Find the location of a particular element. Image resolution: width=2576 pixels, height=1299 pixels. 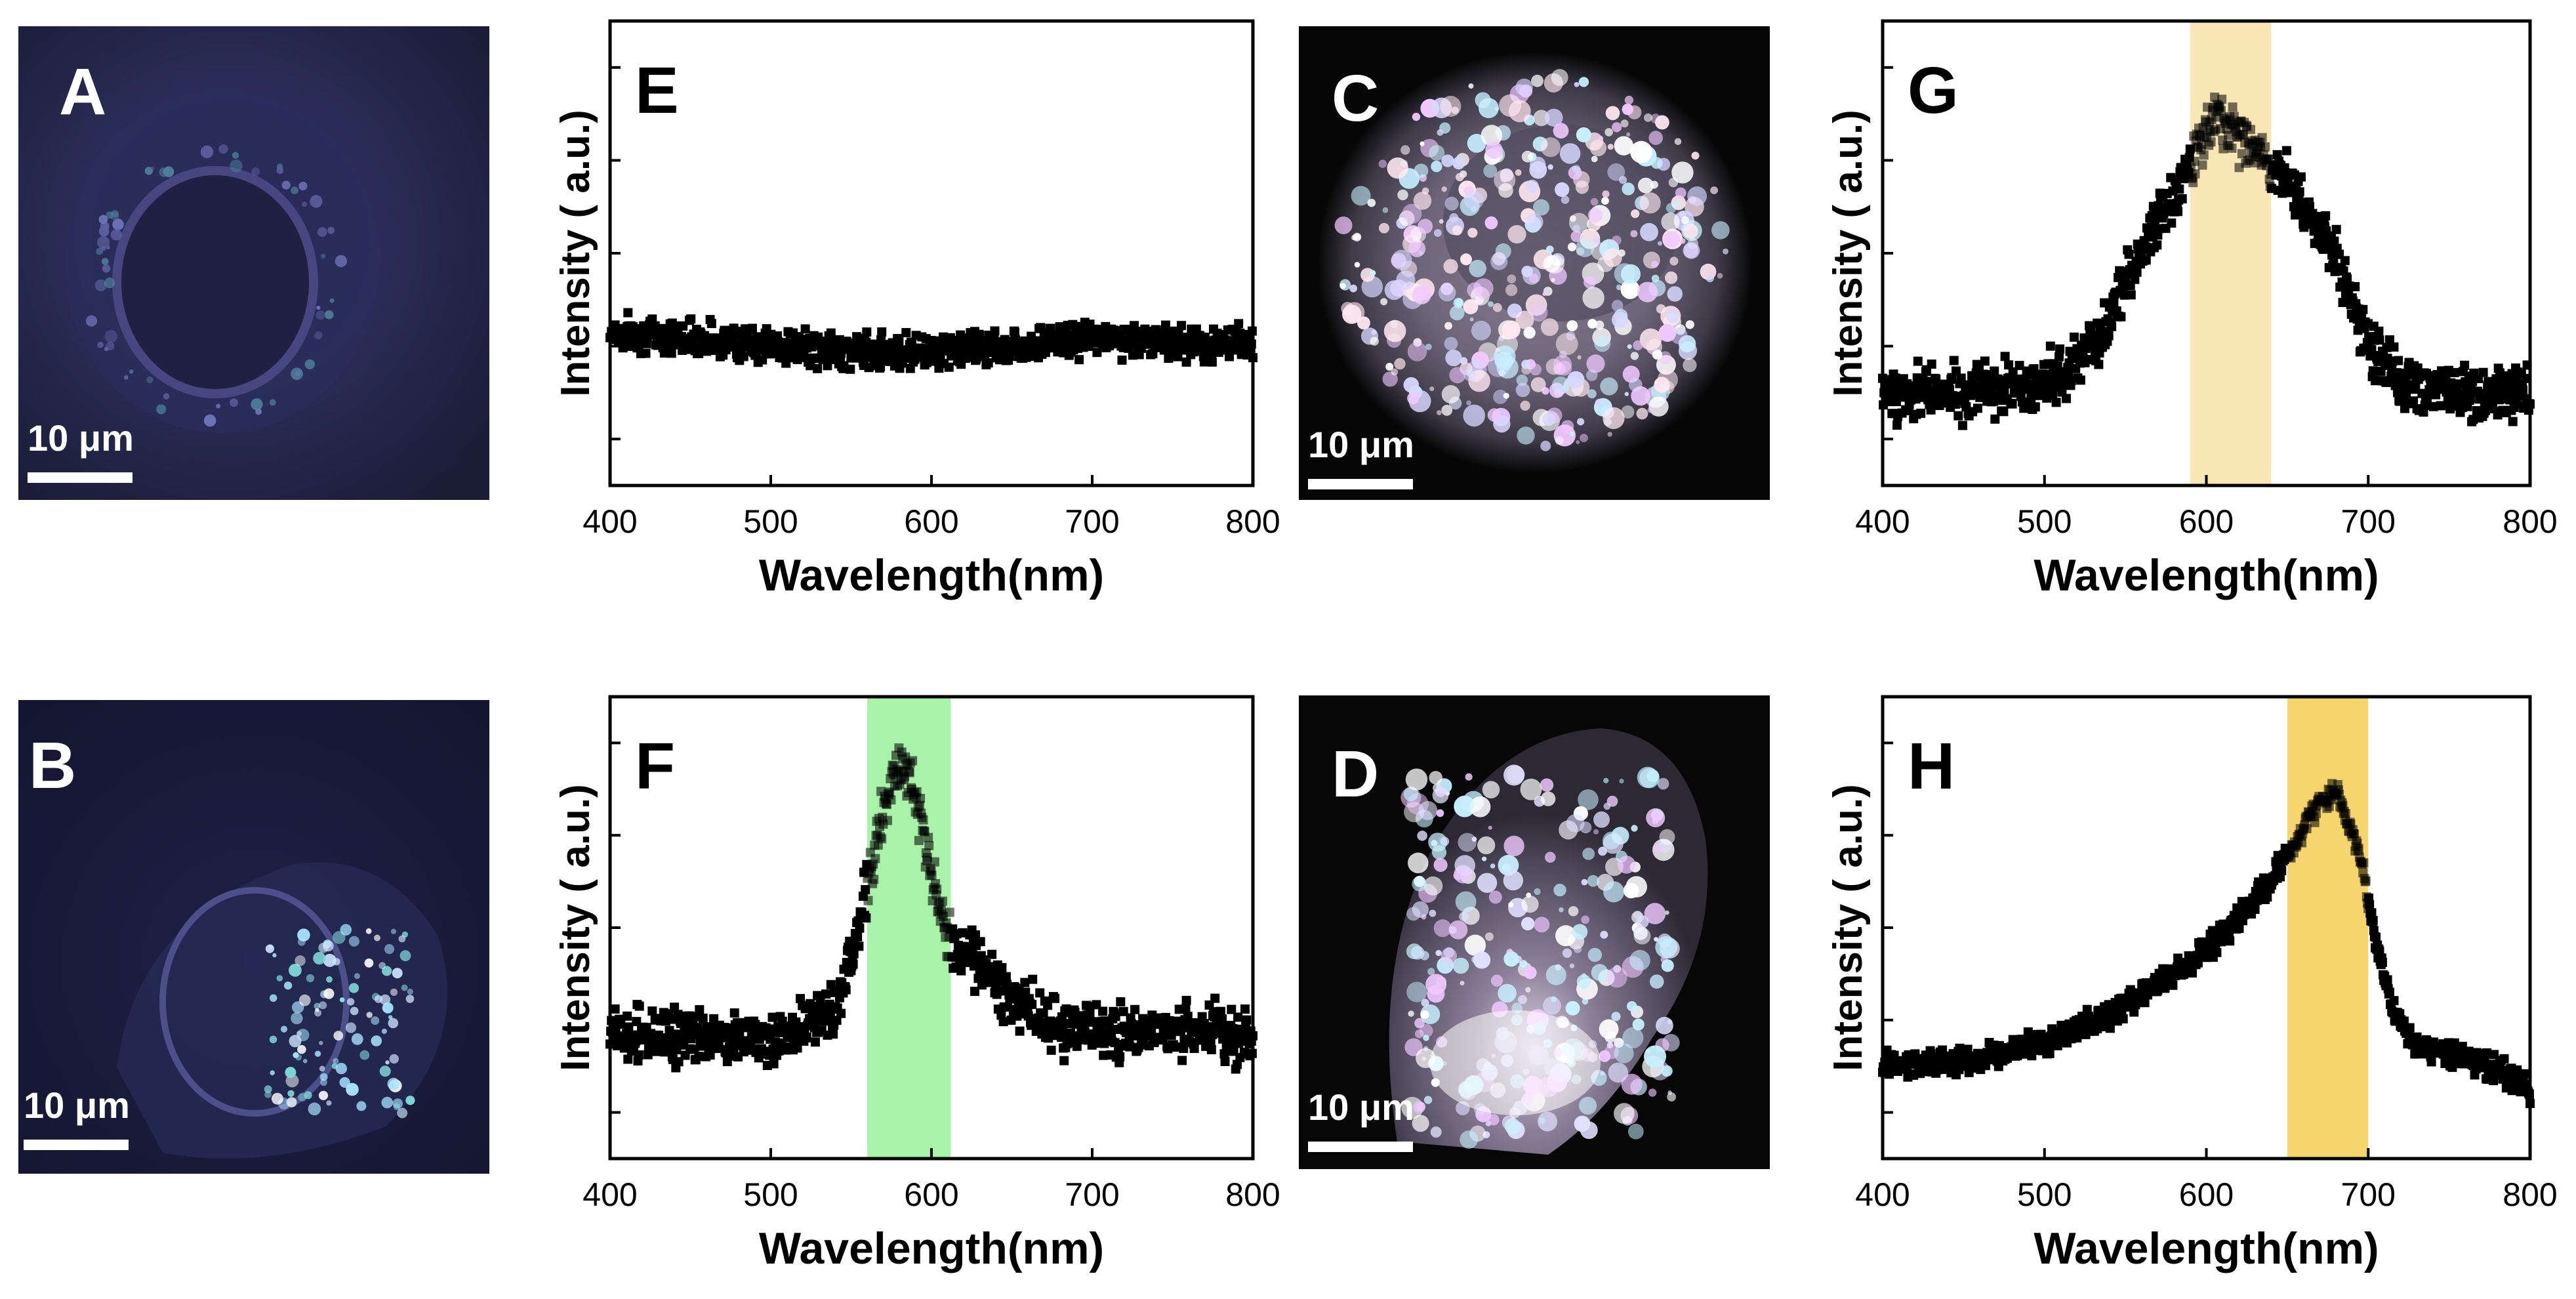

panel-letter-a: A is located at coordinates (83, 92).